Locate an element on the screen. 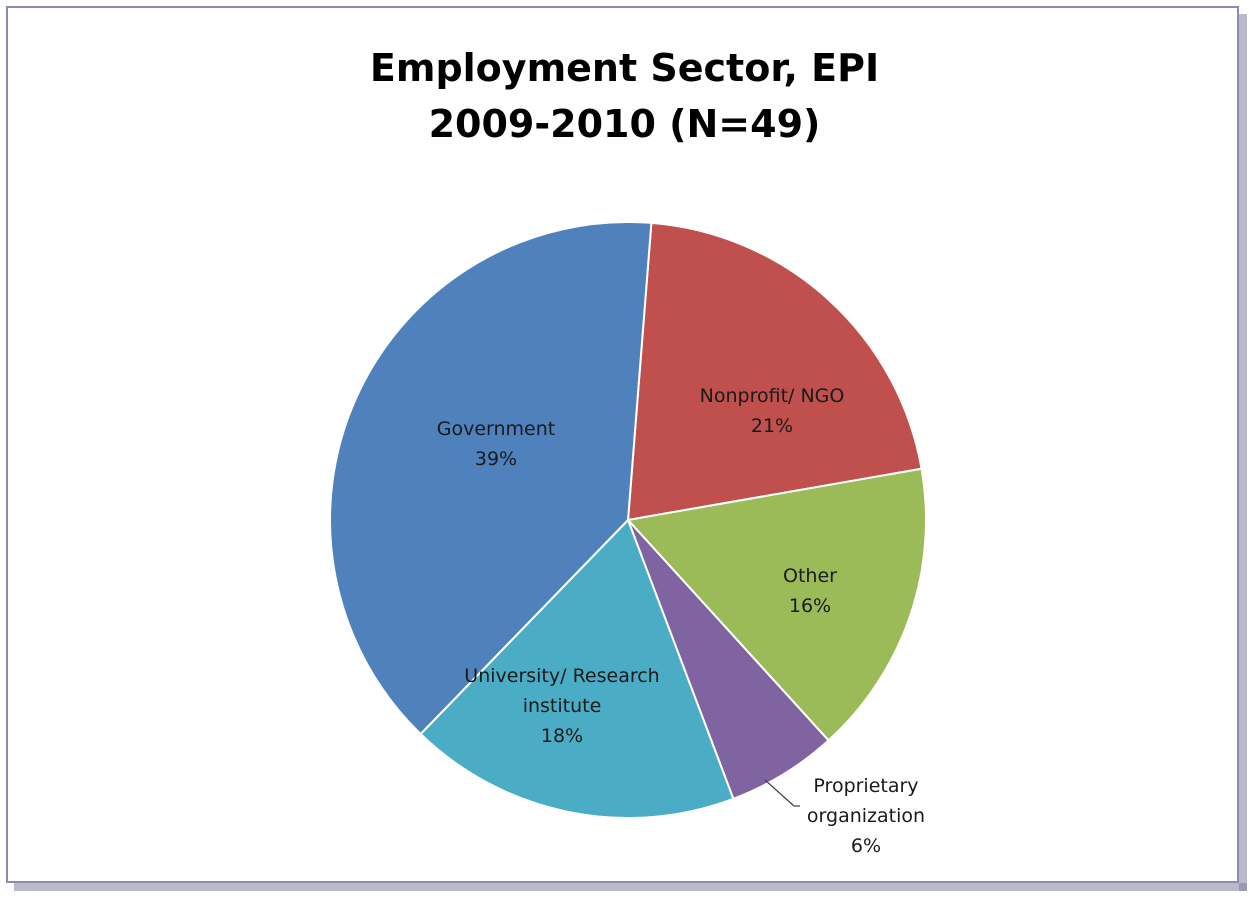  pie-slice-label-3: University/ Research institute 18% is located at coordinates (561, 706).